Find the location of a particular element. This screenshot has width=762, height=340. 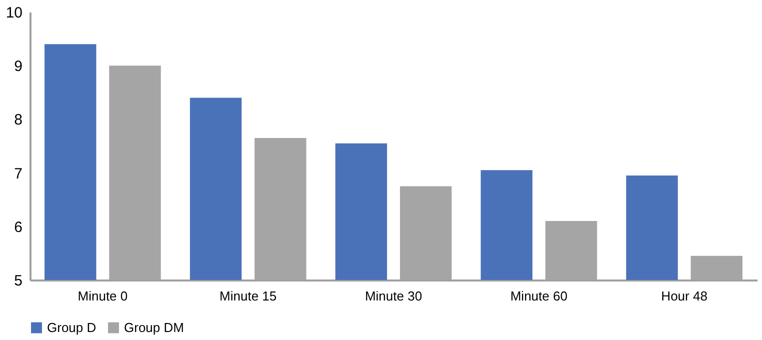

x-tick-label: Minute 30 is located at coordinates (393, 296).